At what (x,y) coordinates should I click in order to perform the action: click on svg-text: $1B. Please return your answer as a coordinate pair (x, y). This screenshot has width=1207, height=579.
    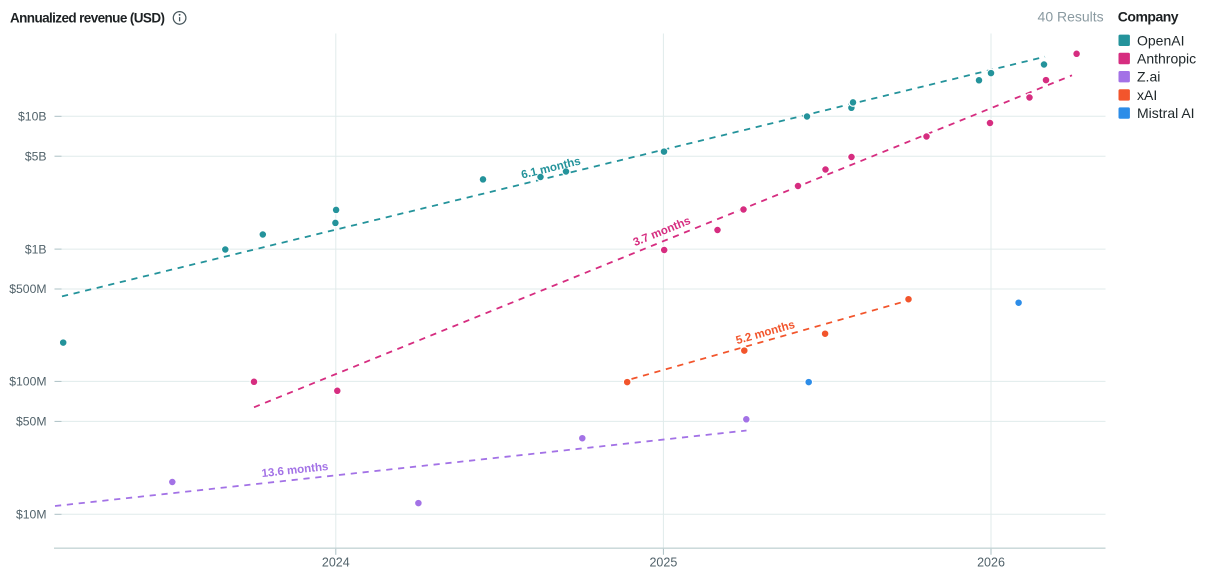
    Looking at the image, I should click on (36, 249).